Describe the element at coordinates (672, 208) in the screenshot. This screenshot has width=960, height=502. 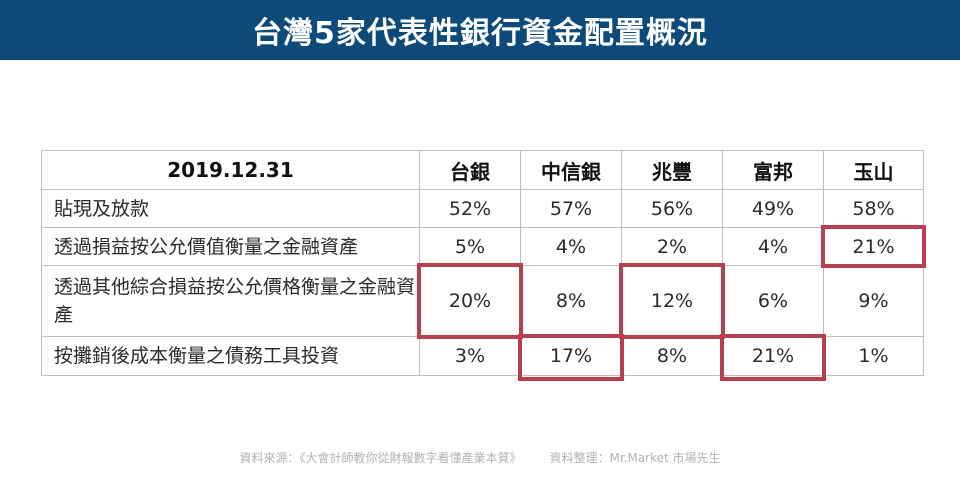
I see `table-cell: 56%` at that location.